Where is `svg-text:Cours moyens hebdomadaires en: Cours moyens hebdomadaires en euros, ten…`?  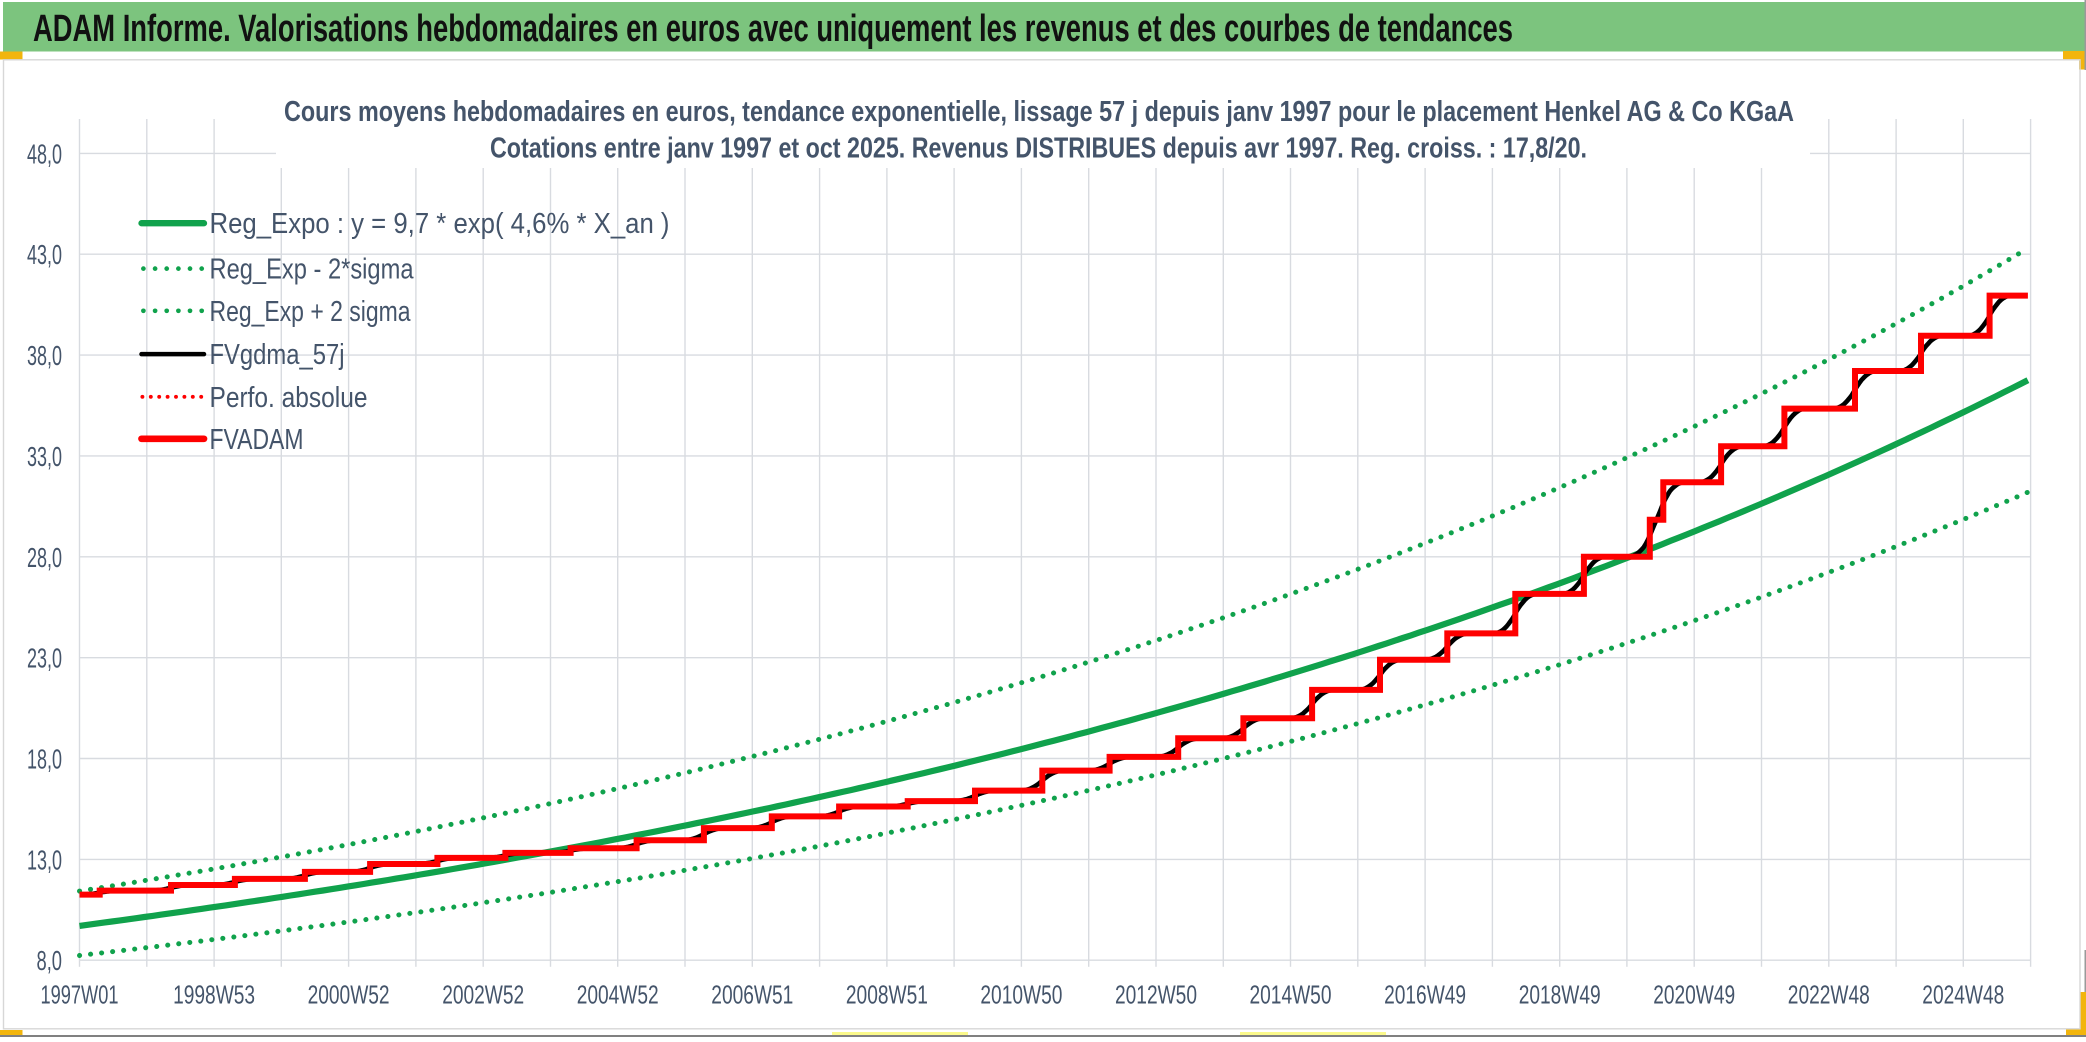 svg-text:Cours moyens hebdomadaires en: Cours moyens hebdomadaires en euros, ten… is located at coordinates (1039, 112).